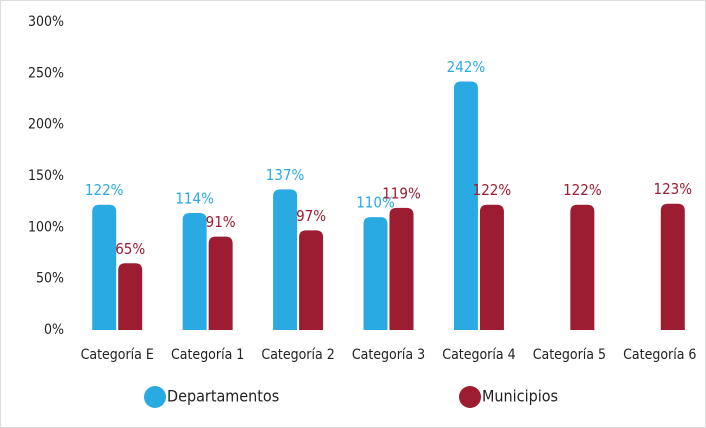 The width and height of the screenshot is (706, 428). I want to click on x-tick-label: Categoría E, so click(117, 355).